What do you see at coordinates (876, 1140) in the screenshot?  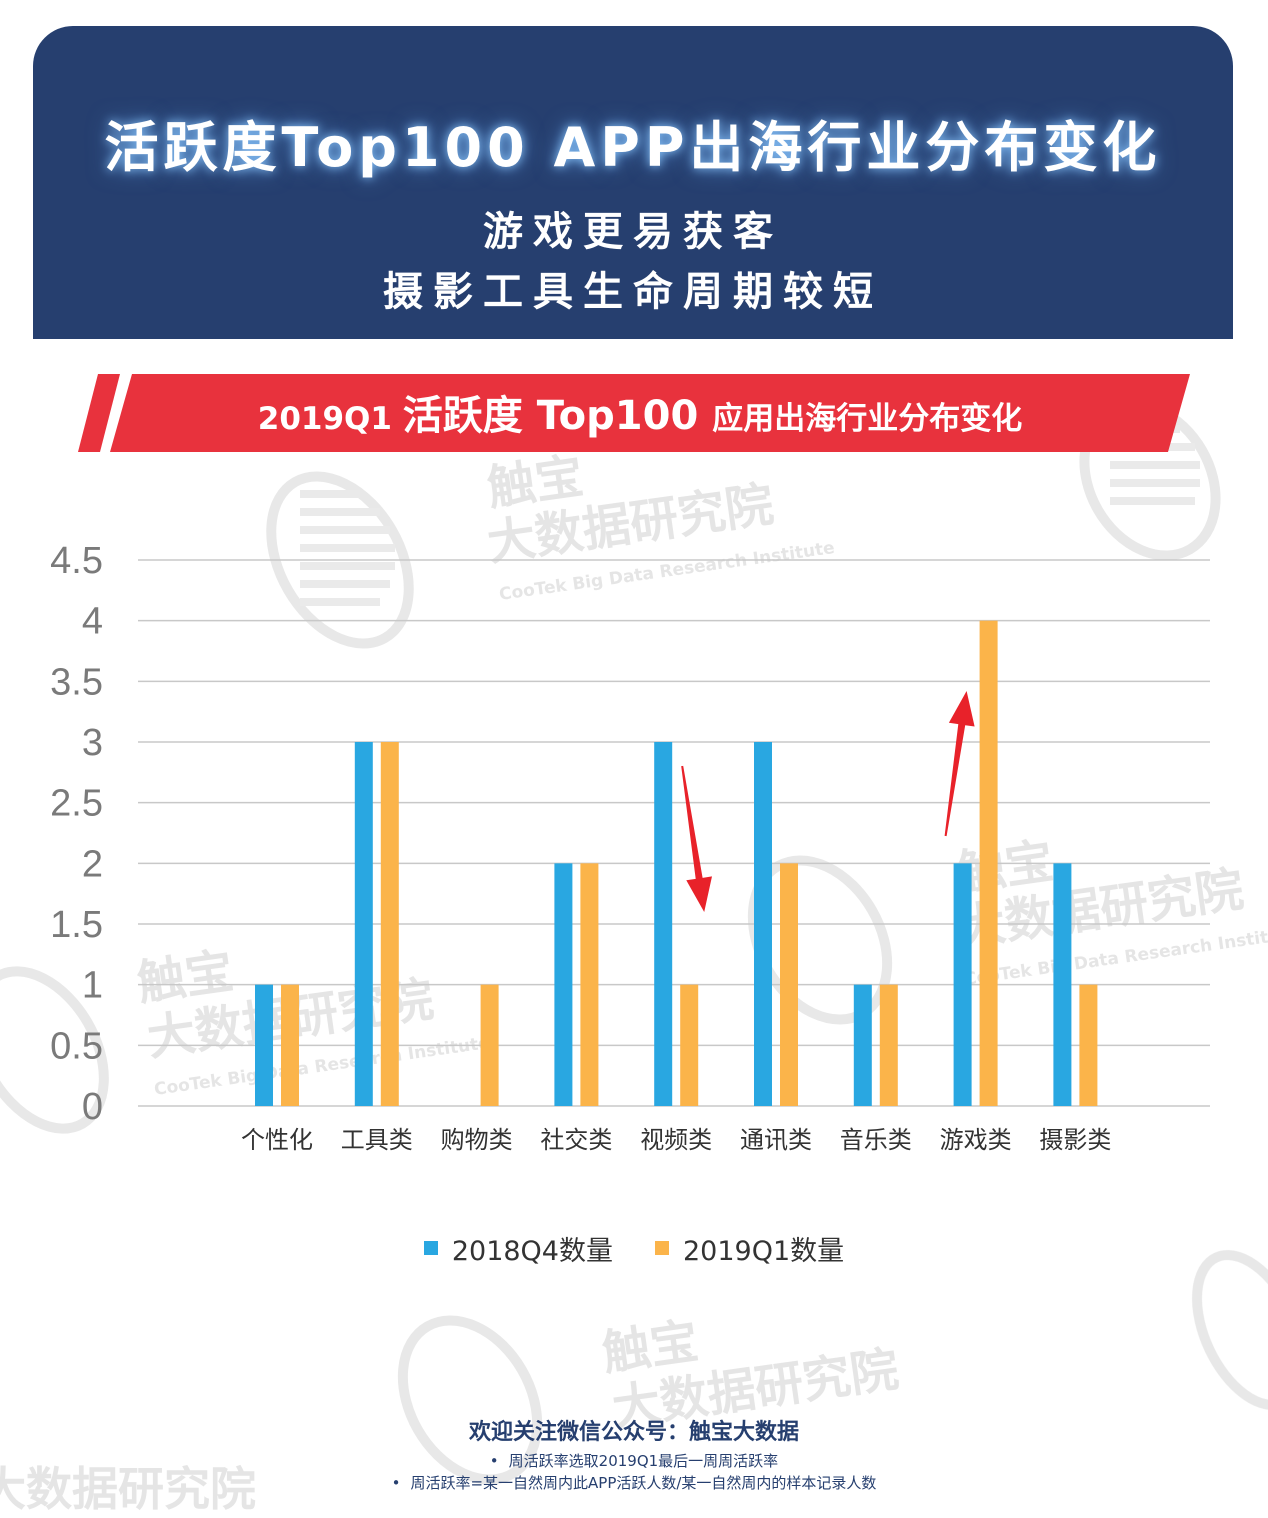 I see `x-tick-label: 音乐类` at bounding box center [876, 1140].